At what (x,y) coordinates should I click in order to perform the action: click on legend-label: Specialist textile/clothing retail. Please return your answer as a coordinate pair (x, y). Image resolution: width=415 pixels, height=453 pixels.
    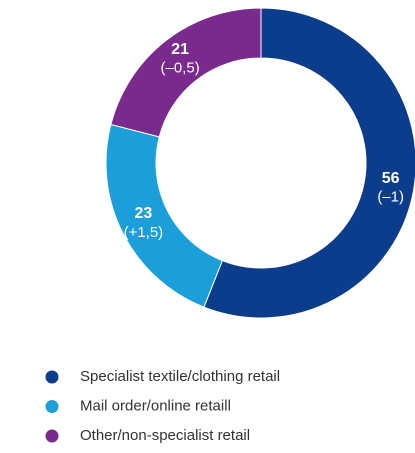
    Looking at the image, I should click on (180, 376).